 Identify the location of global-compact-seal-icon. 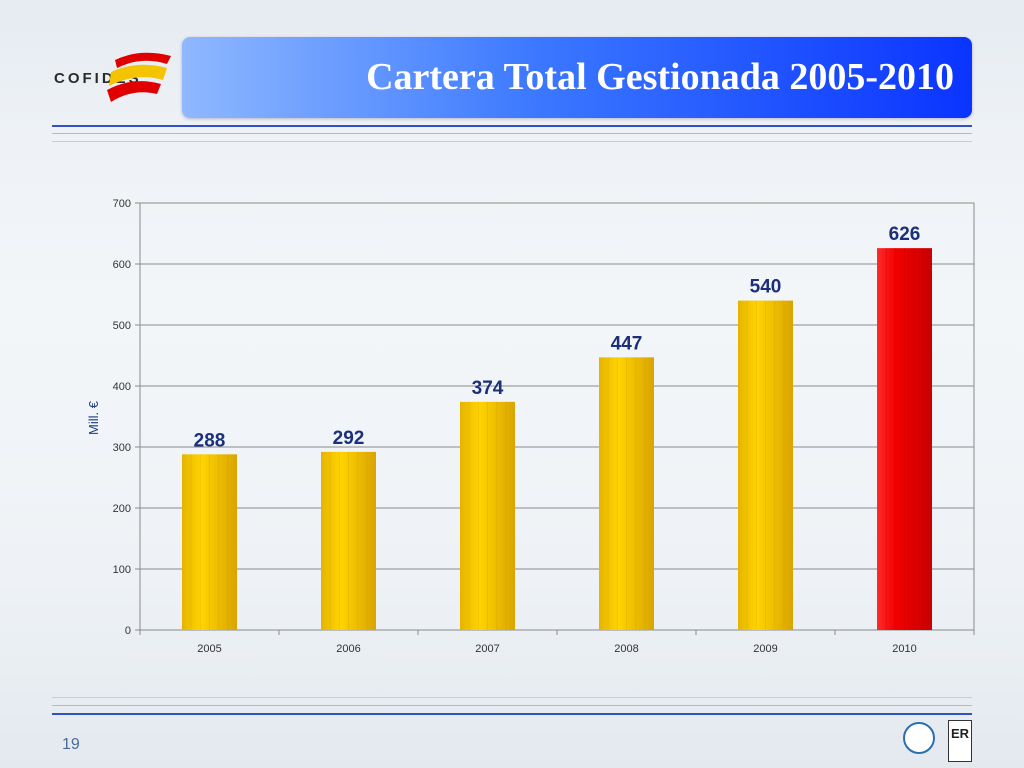
(919, 738).